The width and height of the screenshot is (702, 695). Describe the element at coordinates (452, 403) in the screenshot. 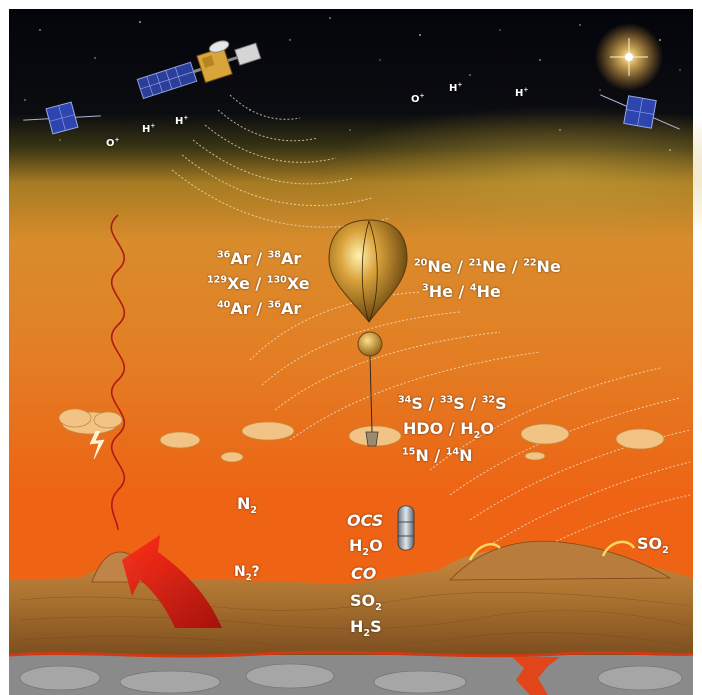

I see `isotope-ratio-sulfur: 34S / 33S / 32S` at that location.